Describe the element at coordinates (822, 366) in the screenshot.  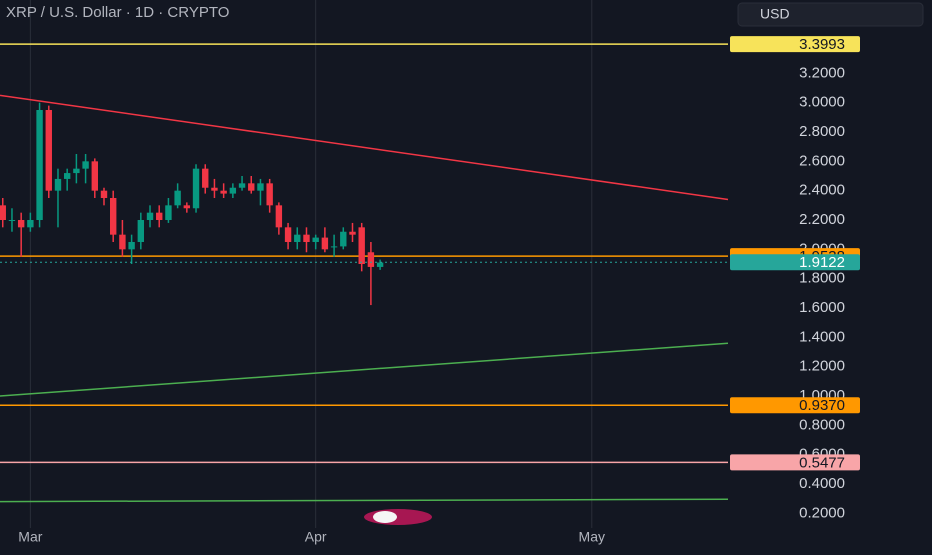
I see `y-tick-label: 1.2000` at that location.